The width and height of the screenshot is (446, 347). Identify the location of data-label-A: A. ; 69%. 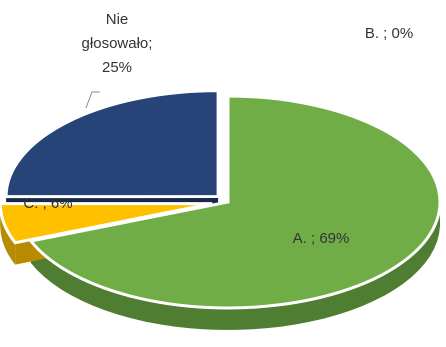
(321, 238).